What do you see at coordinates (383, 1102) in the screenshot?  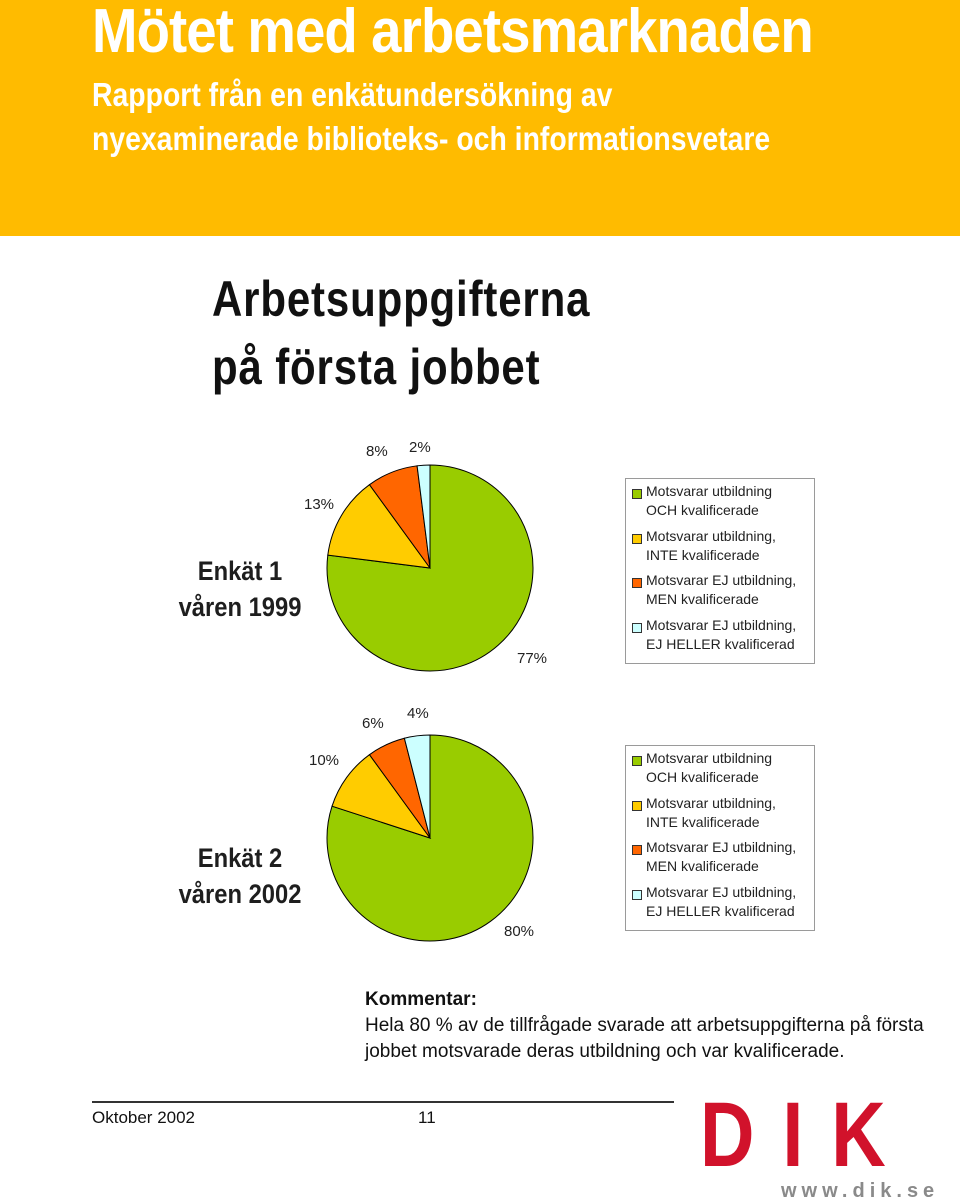 I see `footer-divider` at bounding box center [383, 1102].